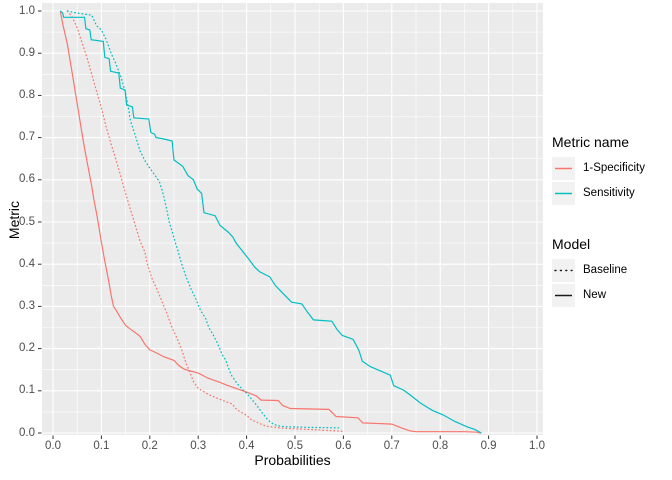 The height and width of the screenshot is (480, 672). Describe the element at coordinates (343, 446) in the screenshot. I see `x-tick-label: 0.6` at that location.